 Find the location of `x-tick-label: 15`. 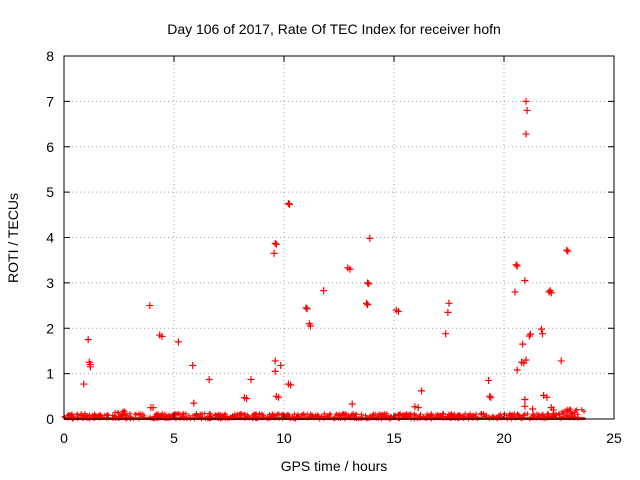

x-tick-label: 15 is located at coordinates (394, 438).